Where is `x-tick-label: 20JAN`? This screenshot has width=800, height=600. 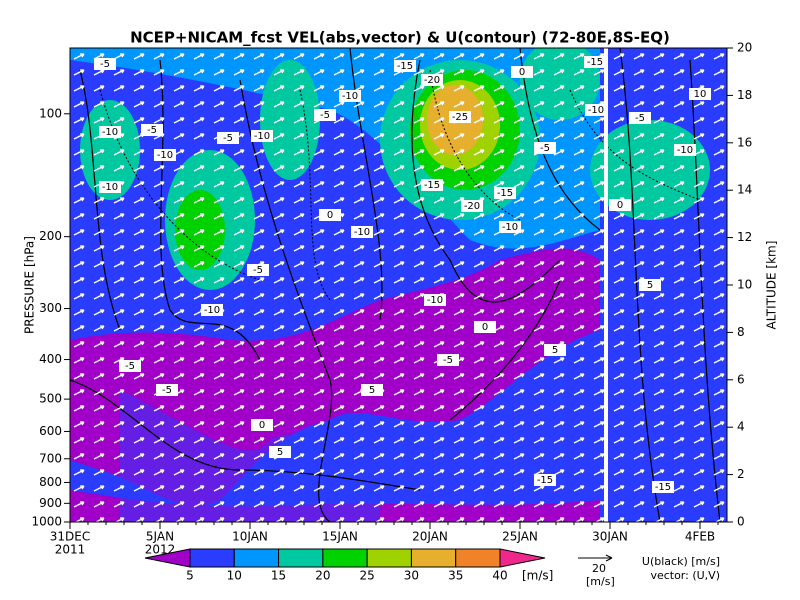 x-tick-label: 20JAN is located at coordinates (430, 537).